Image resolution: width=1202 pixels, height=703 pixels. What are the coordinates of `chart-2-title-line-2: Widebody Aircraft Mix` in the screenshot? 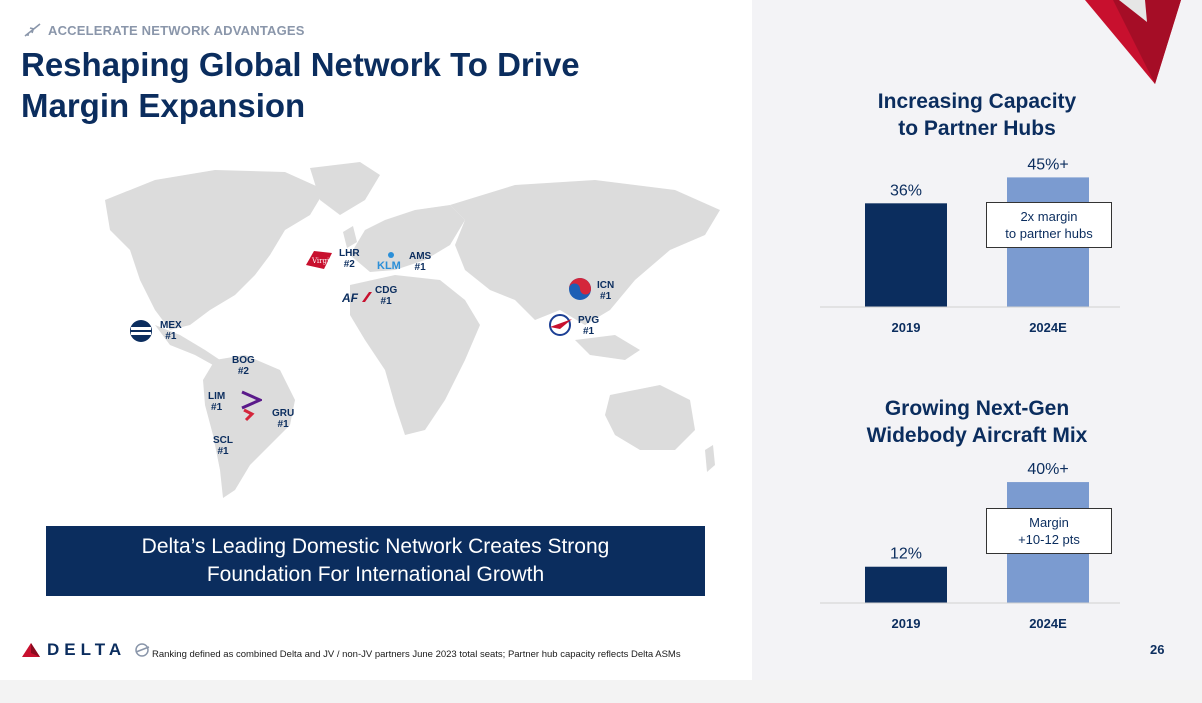 It's located at (977, 435).